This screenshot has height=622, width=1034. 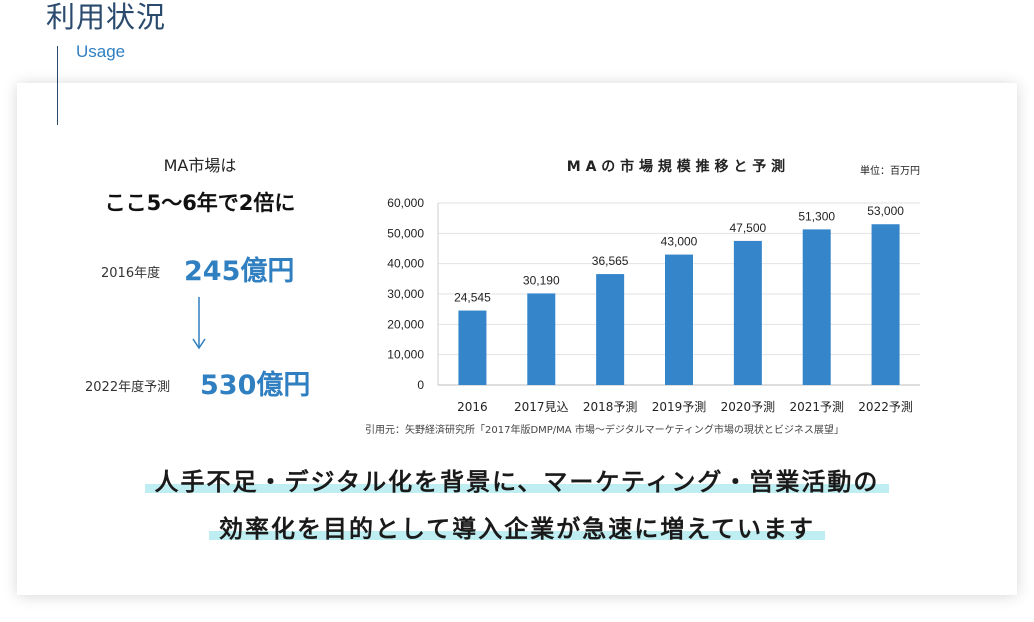 I want to click on bar-value-label: 30,190, so click(x=541, y=280).